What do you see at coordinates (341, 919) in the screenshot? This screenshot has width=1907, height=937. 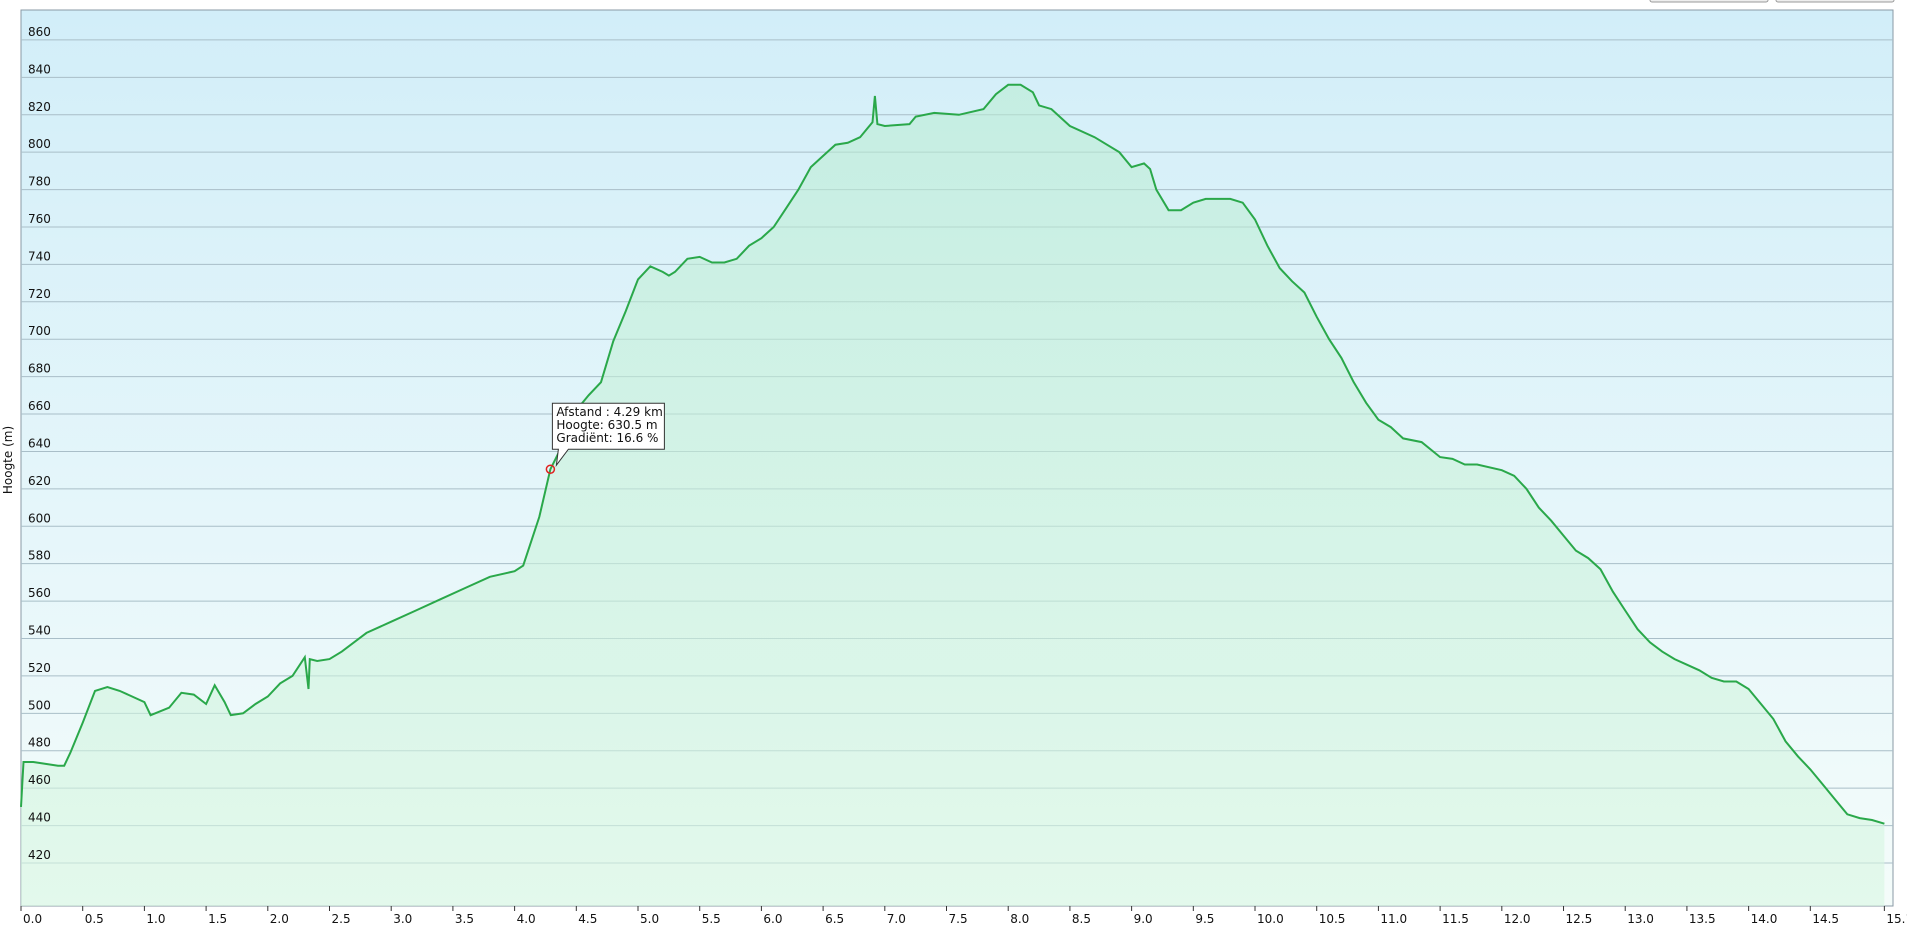 I see `x-tick-label: 2.5` at bounding box center [341, 919].